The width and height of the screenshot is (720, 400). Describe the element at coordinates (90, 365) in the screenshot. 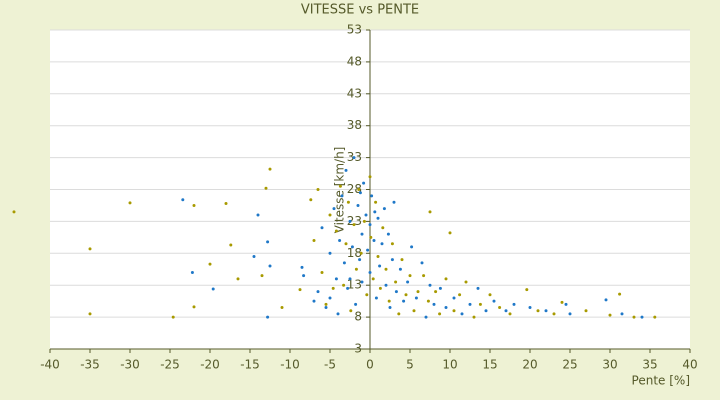

I see `x-tick-label: -35` at that location.